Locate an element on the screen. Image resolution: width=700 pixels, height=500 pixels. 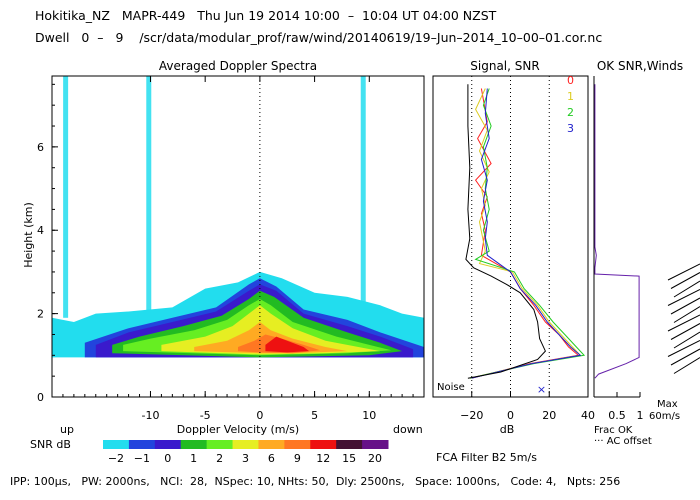
snr-db-label: SNR dB is located at coordinates (50, 444).